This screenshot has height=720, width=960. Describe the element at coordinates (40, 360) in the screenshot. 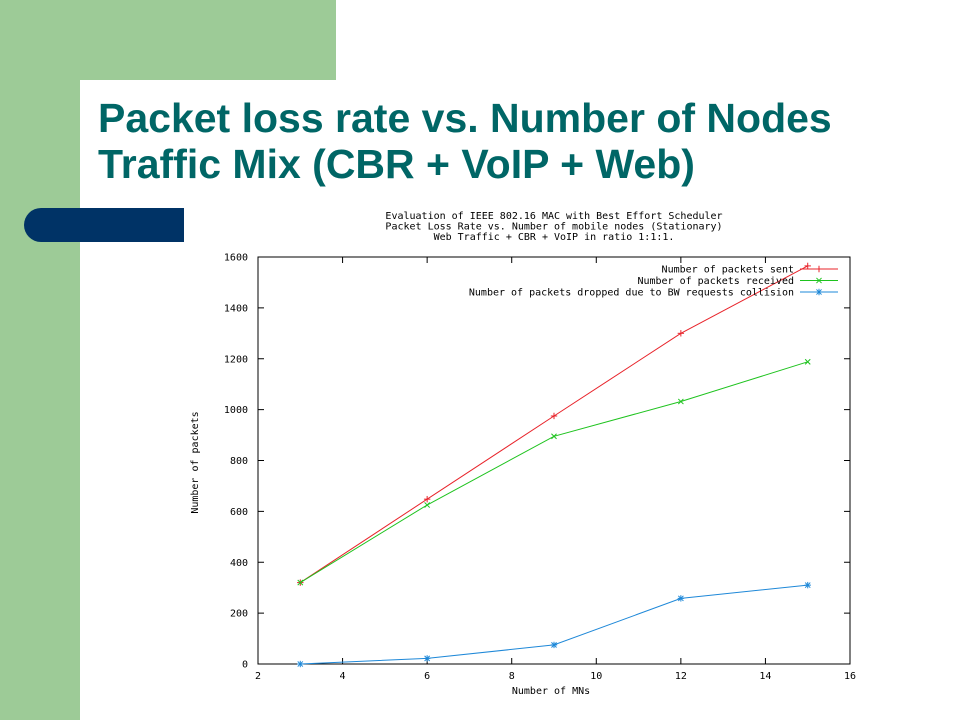

I see `side-band-left` at that location.